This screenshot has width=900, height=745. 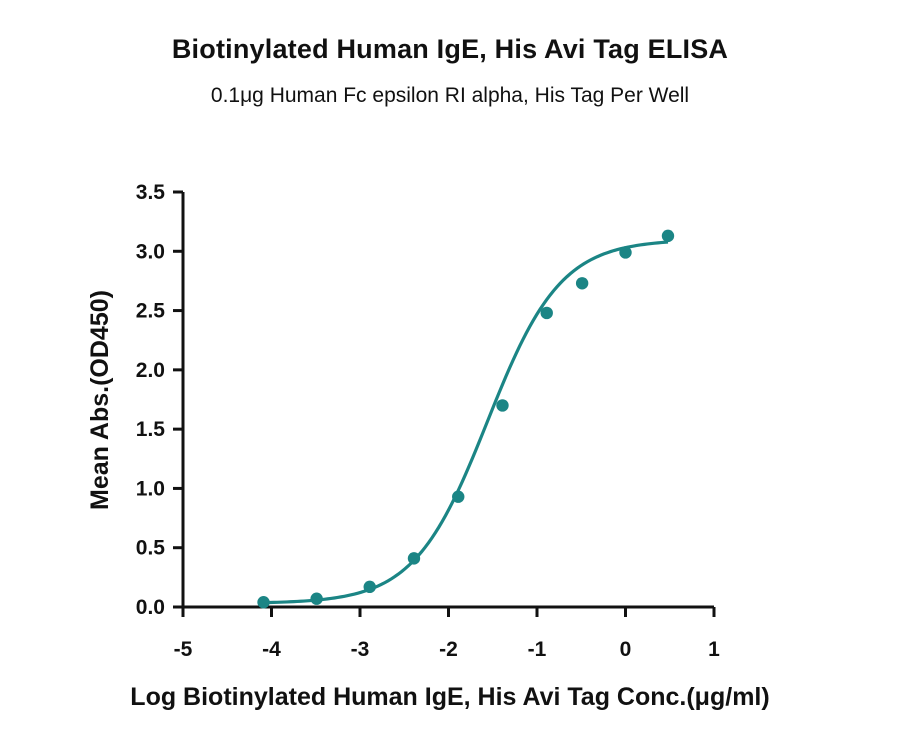 I want to click on x-tick-label: -5, so click(x=183, y=649).